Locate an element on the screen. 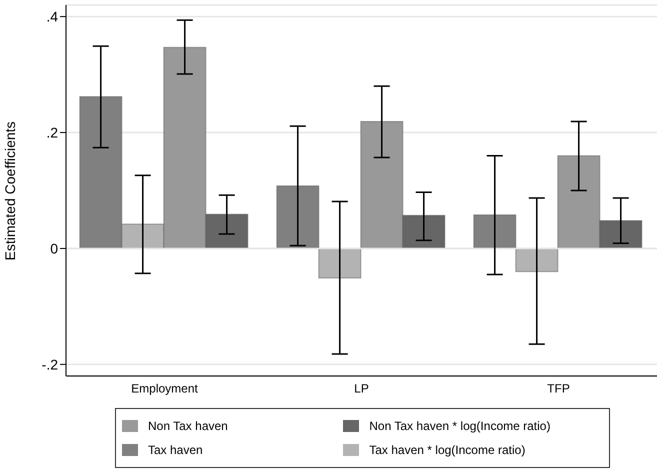 The width and height of the screenshot is (657, 470). y-tick-label: .2 is located at coordinates (52, 132).